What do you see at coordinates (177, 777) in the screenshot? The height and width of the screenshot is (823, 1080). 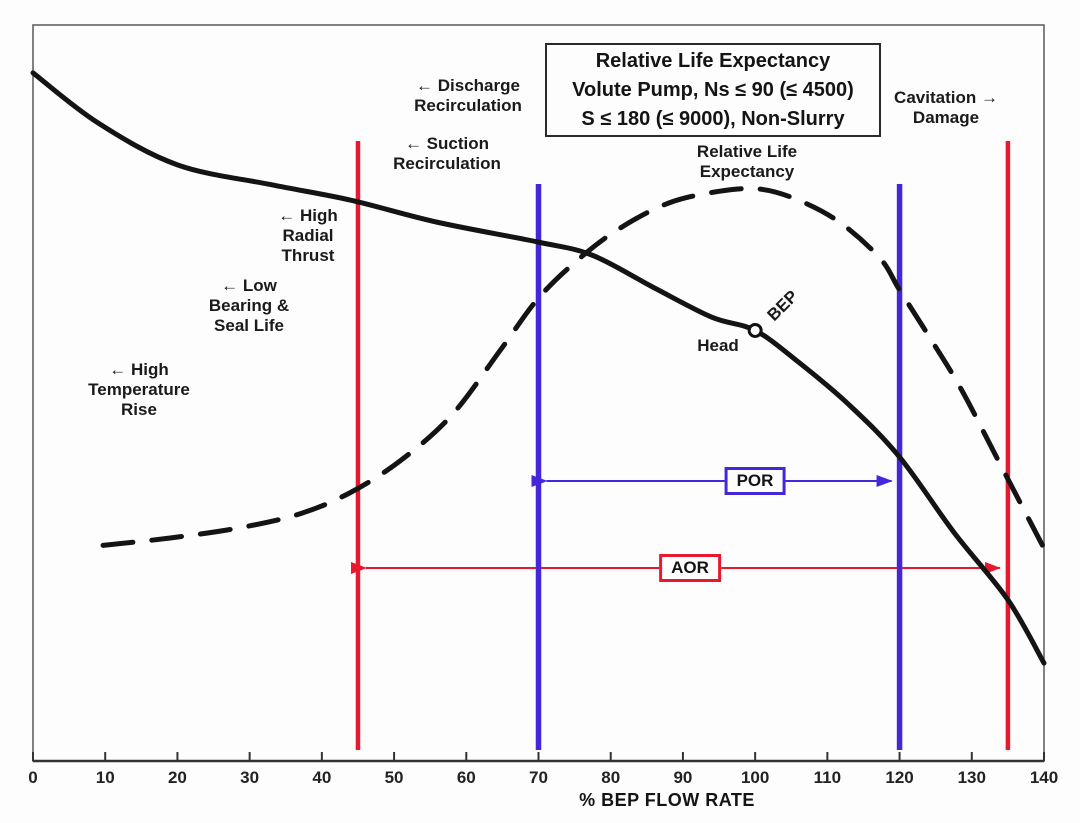 I see `x-tick-label: 20` at bounding box center [177, 777].